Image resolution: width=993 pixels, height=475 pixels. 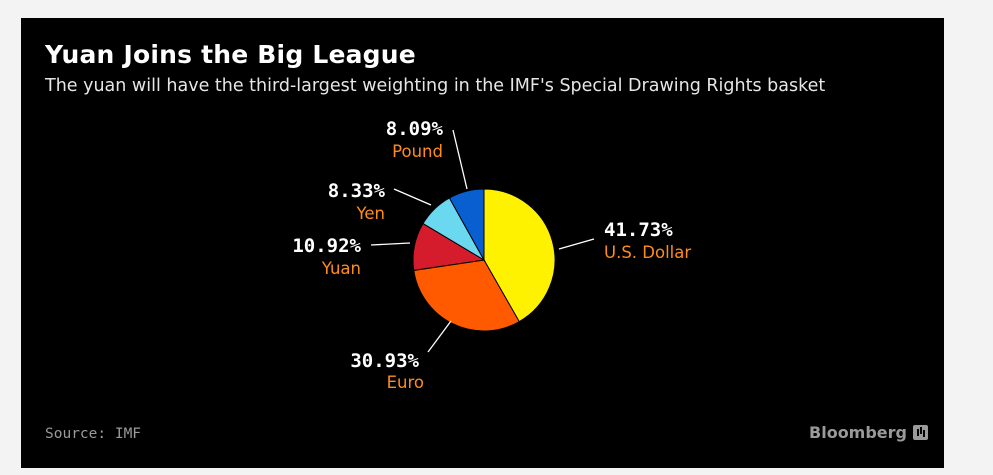 I want to click on leader-line-u-s-dollar, so click(x=576, y=244).